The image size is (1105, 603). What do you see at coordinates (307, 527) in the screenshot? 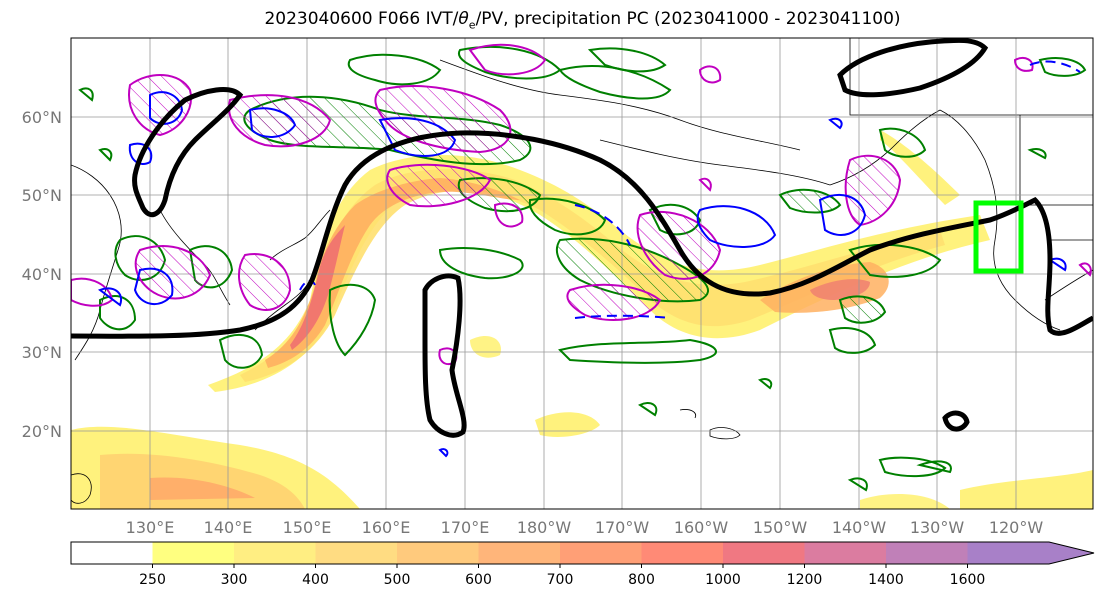
I see `lon-label: 150°E` at bounding box center [307, 527].